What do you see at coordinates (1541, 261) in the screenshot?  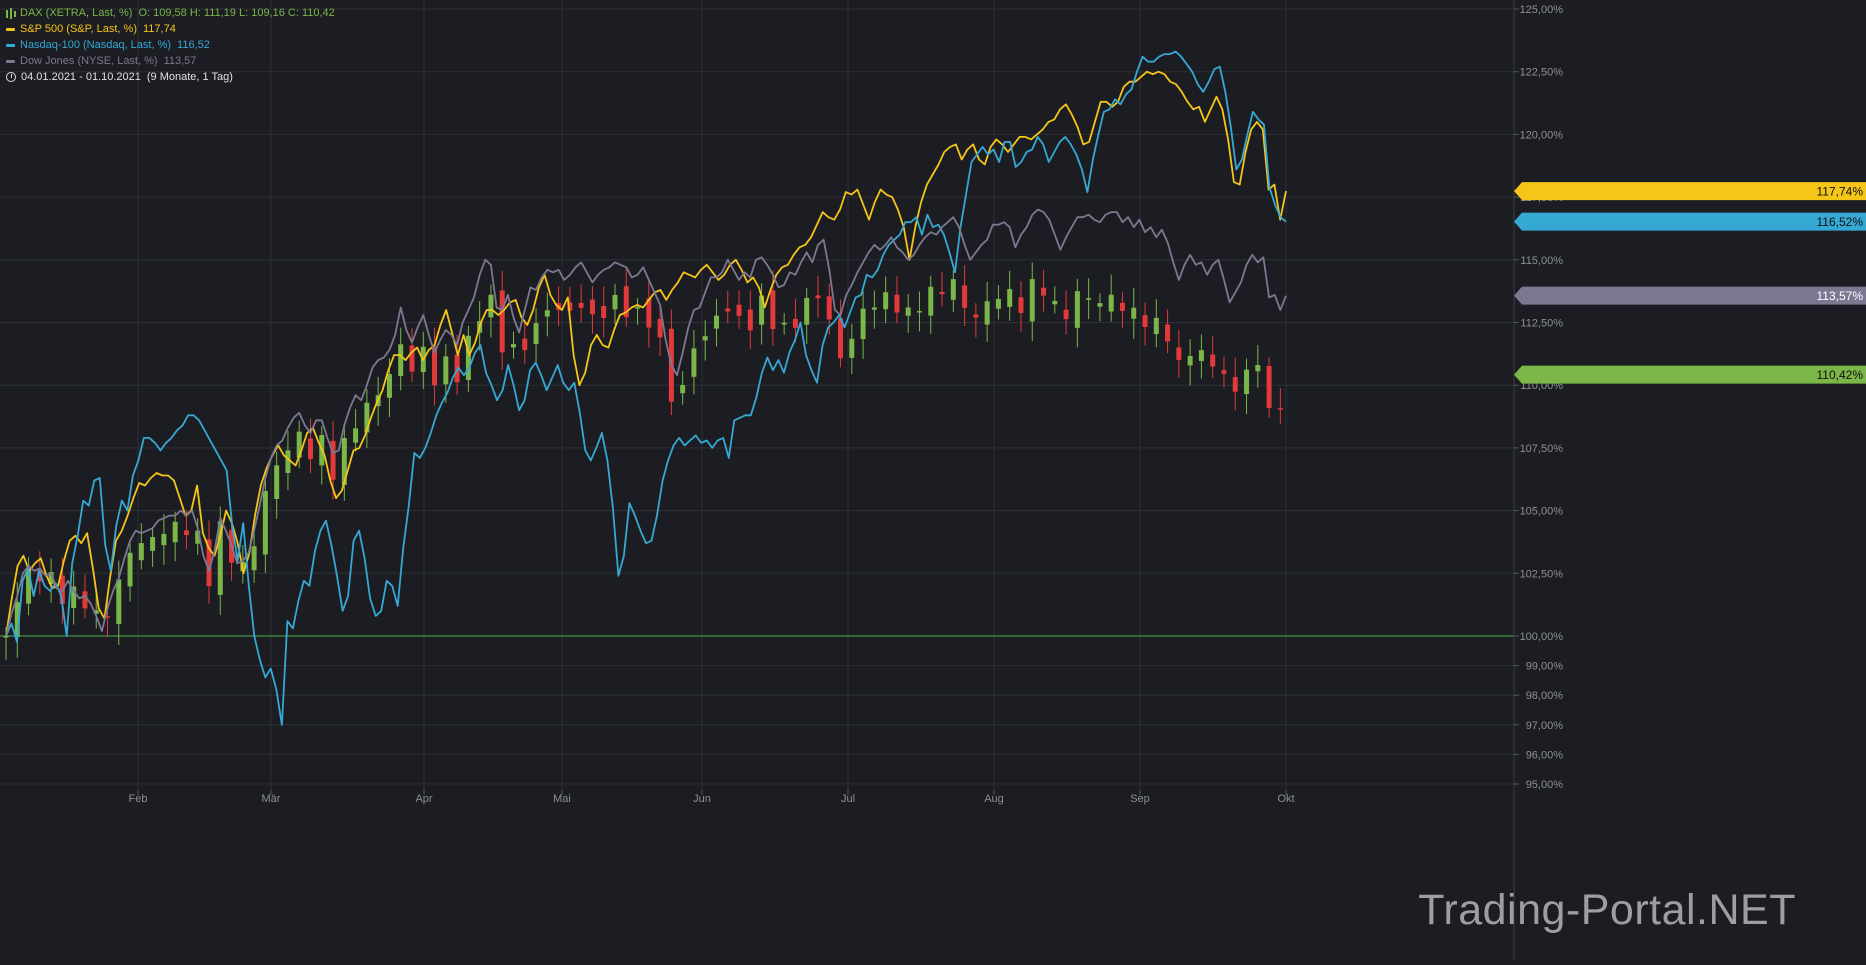 I see `y-tick-label: 115,00%` at bounding box center [1541, 261].